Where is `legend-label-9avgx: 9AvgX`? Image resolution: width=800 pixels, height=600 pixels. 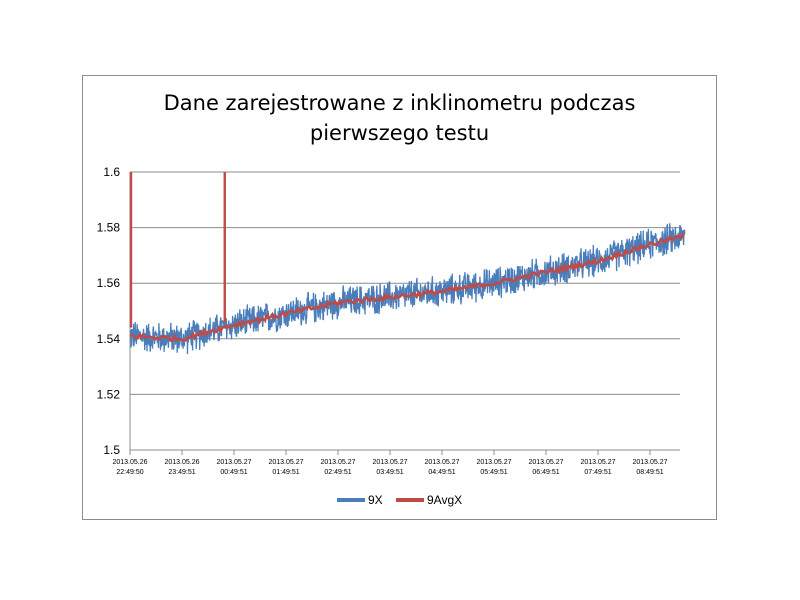 legend-label-9avgx: 9AvgX is located at coordinates (444, 500).